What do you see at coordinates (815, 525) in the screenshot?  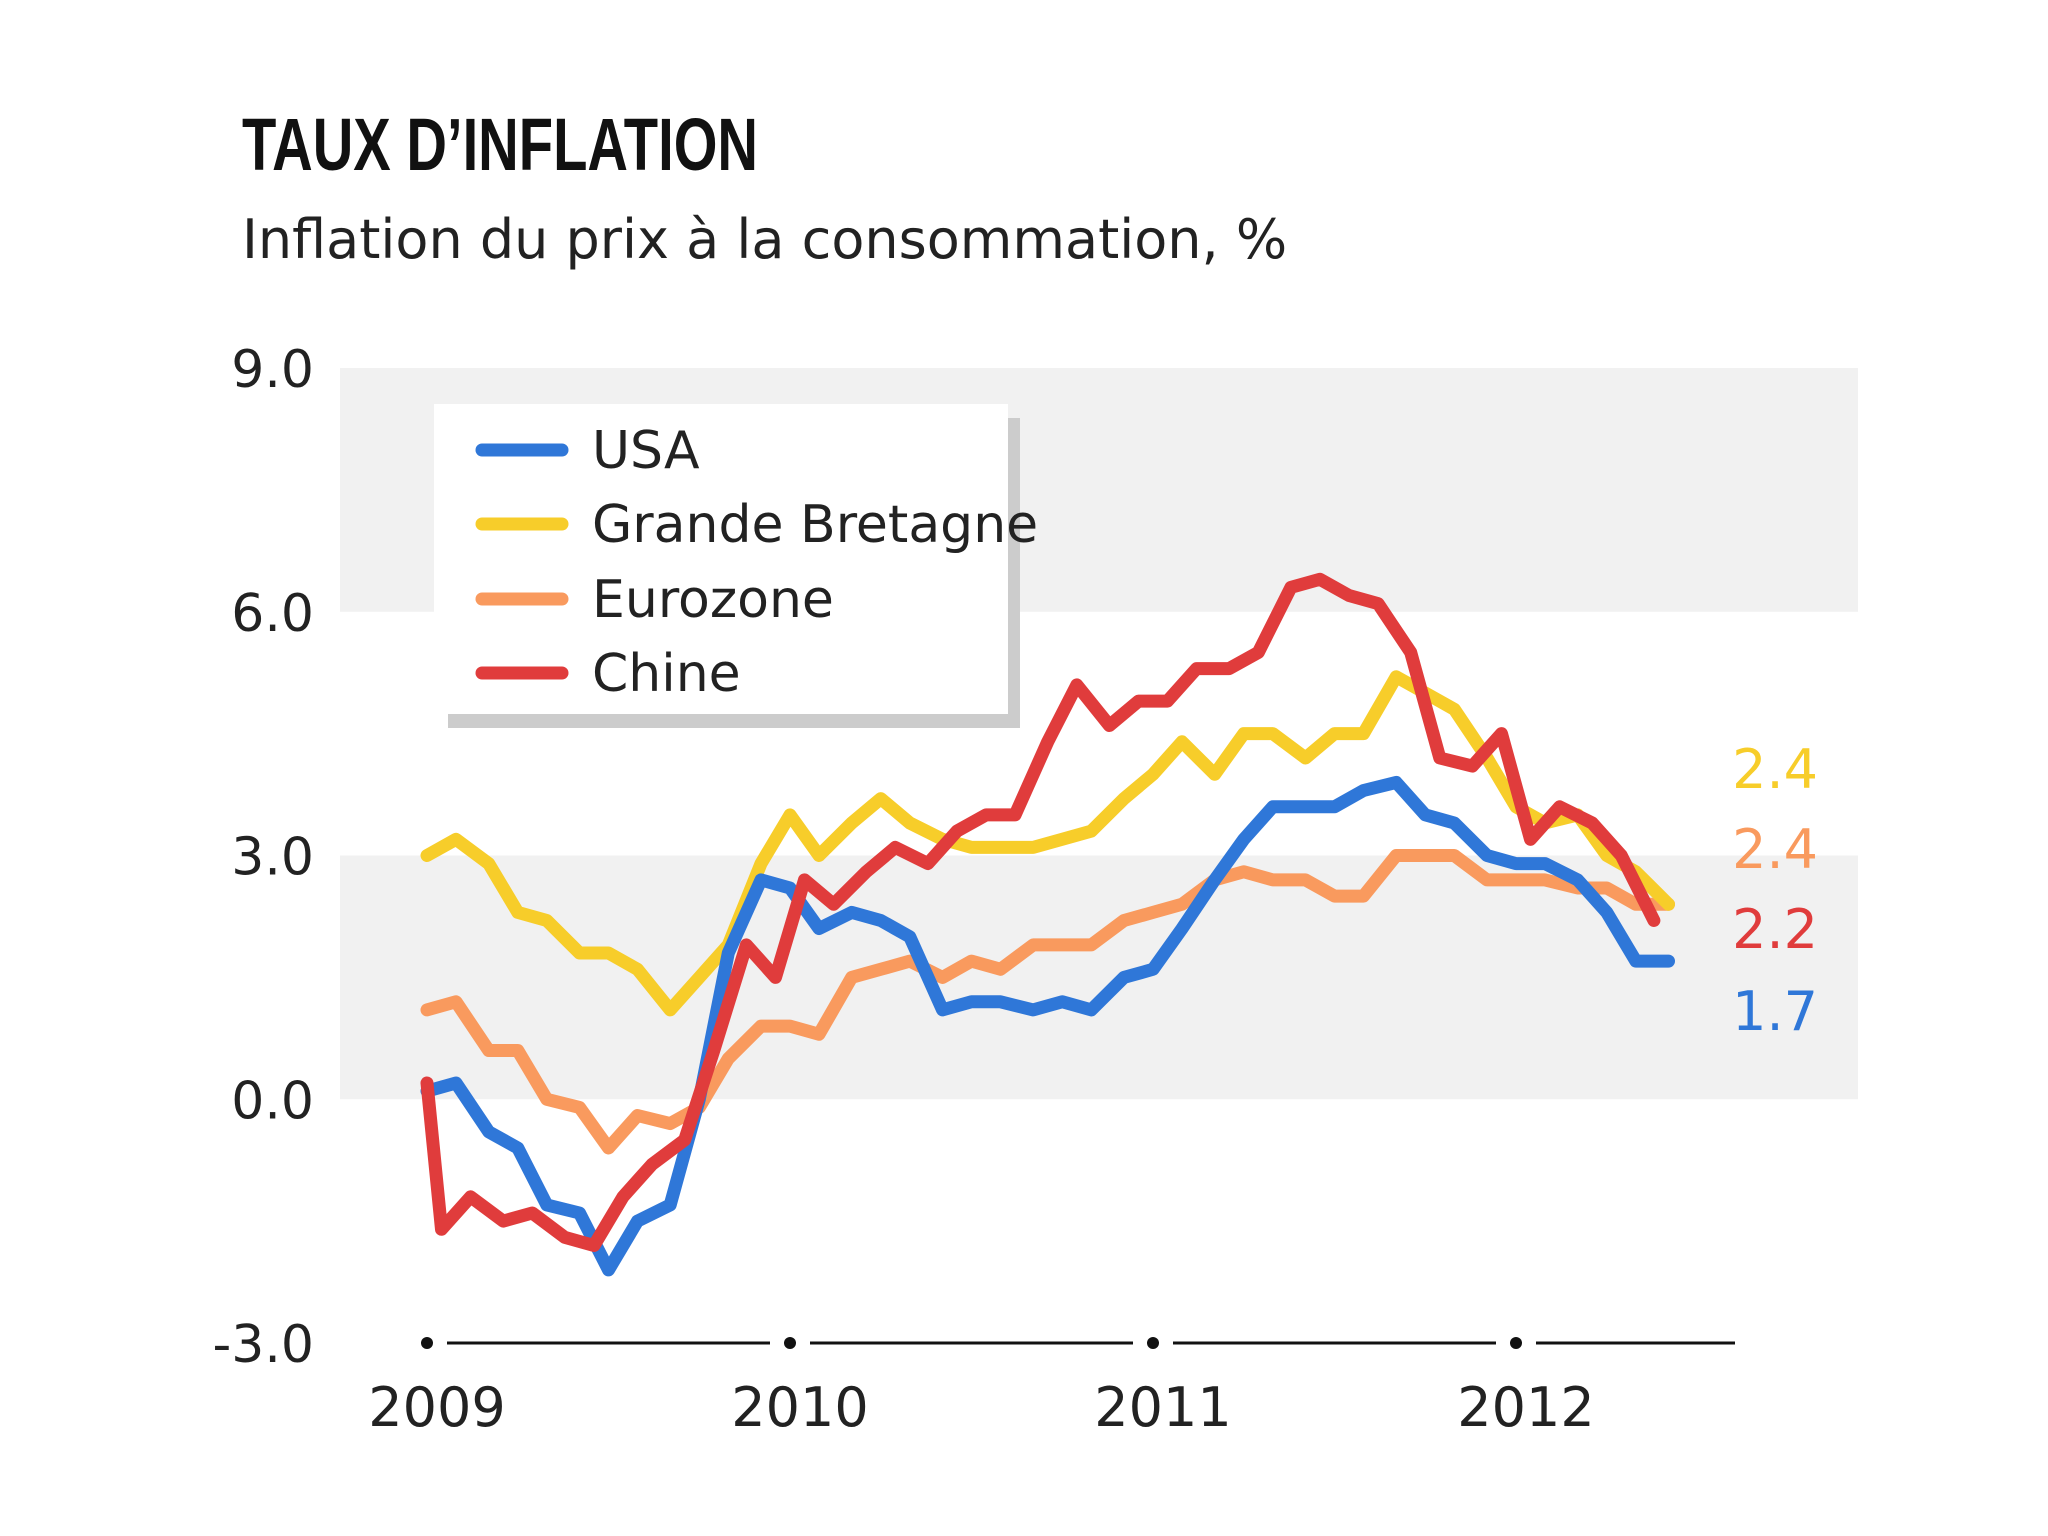 I see `legend-label-grande-bretagne: Grande Bretagne` at bounding box center [815, 525].